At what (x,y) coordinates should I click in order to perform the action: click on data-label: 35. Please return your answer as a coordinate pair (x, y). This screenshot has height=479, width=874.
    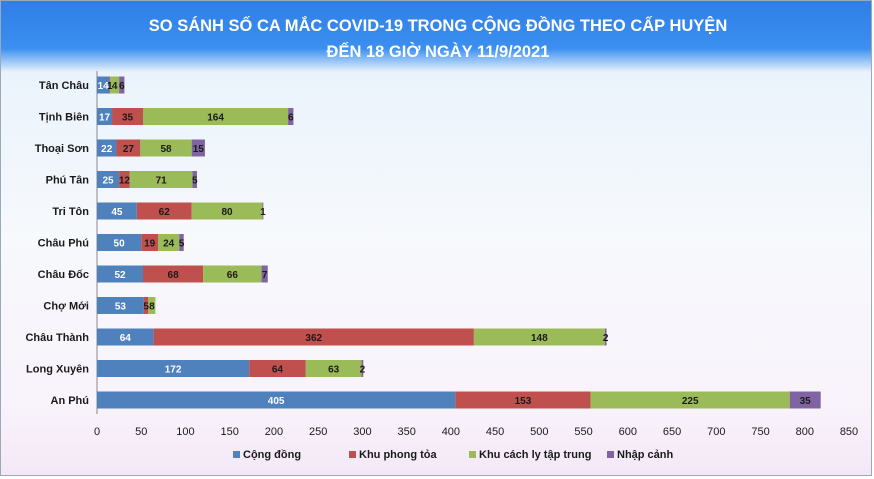
    Looking at the image, I should click on (806, 401).